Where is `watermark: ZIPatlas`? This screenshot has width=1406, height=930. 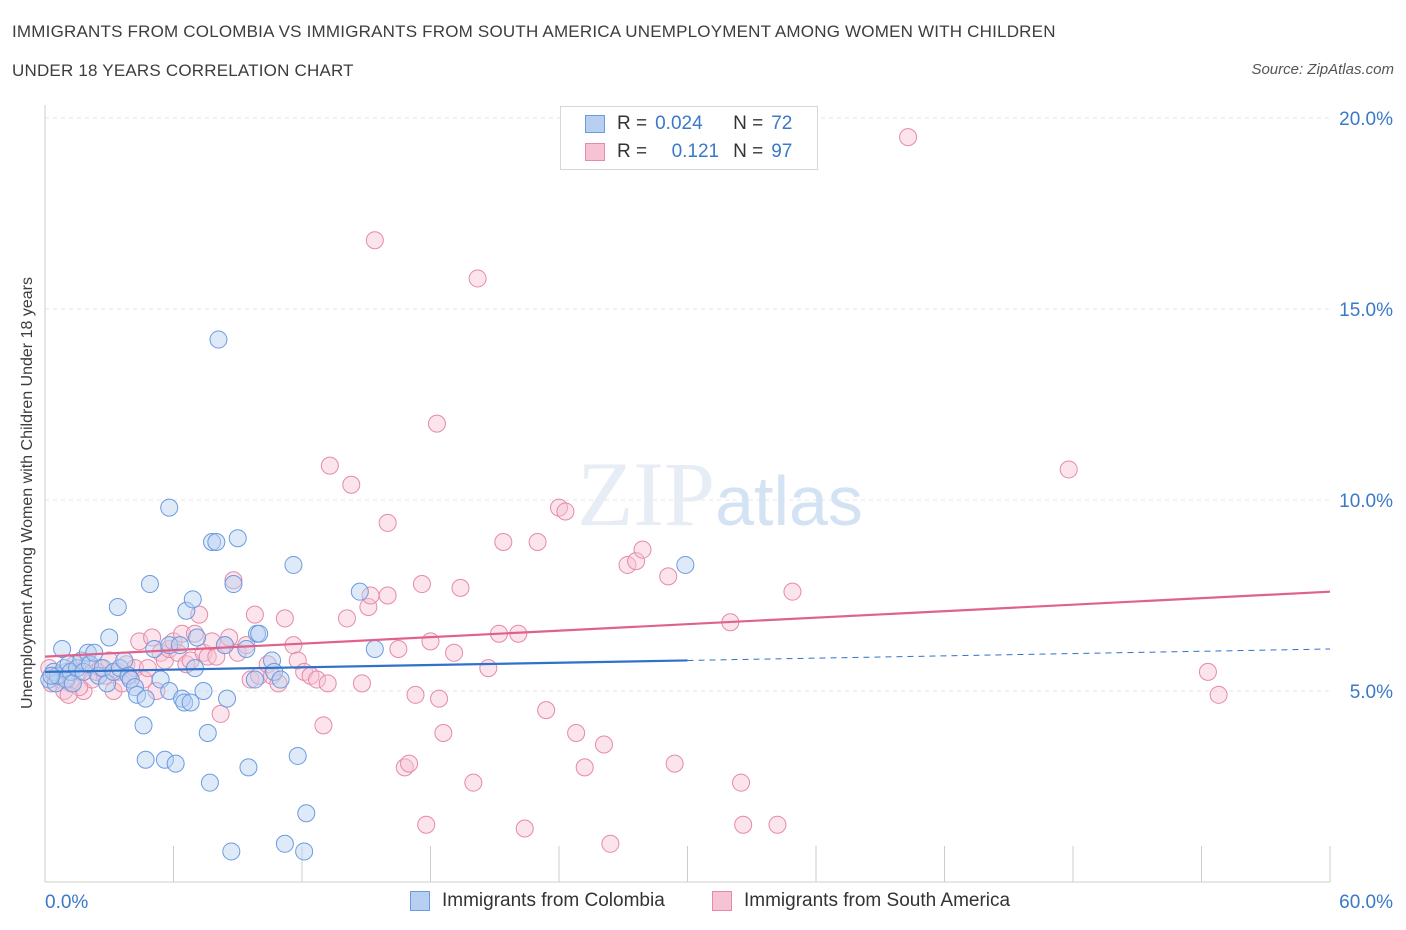 watermark: ZIPatlas is located at coordinates (720, 494).